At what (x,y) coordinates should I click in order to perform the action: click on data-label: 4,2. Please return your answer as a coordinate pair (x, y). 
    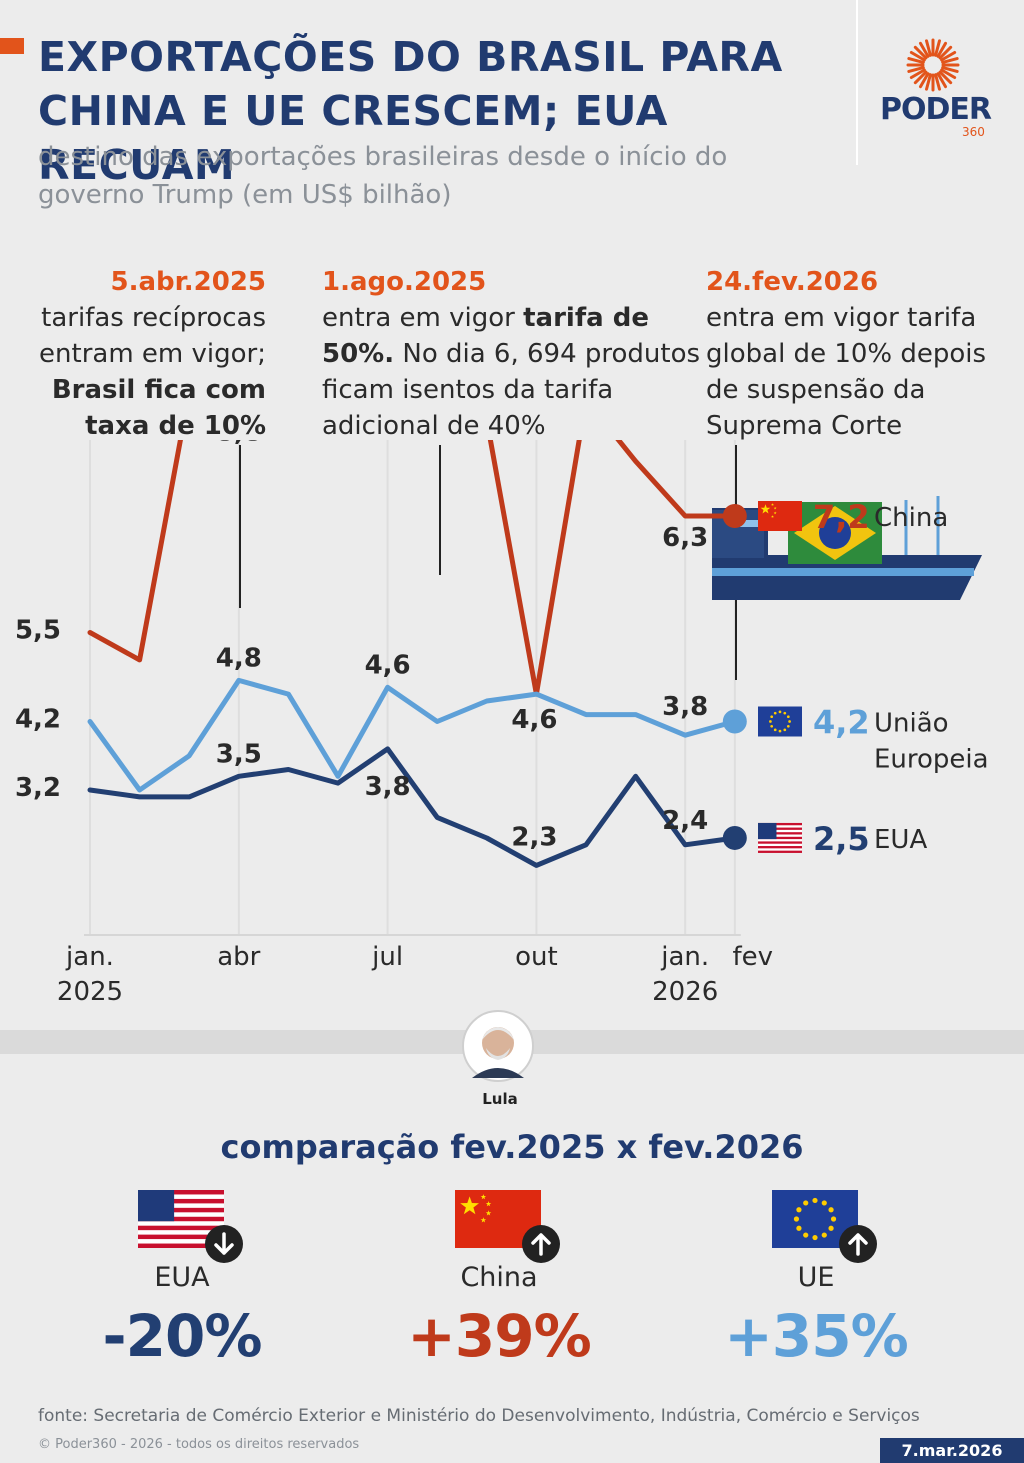
    Looking at the image, I should click on (38, 720).